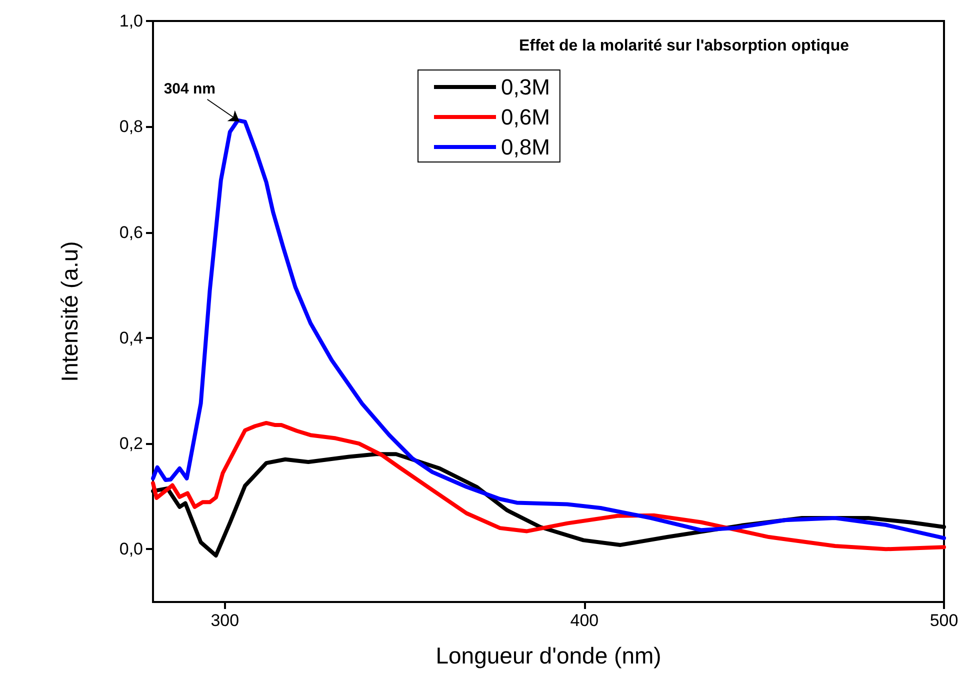  I want to click on y-tick-label: 0,8, so click(131, 126).